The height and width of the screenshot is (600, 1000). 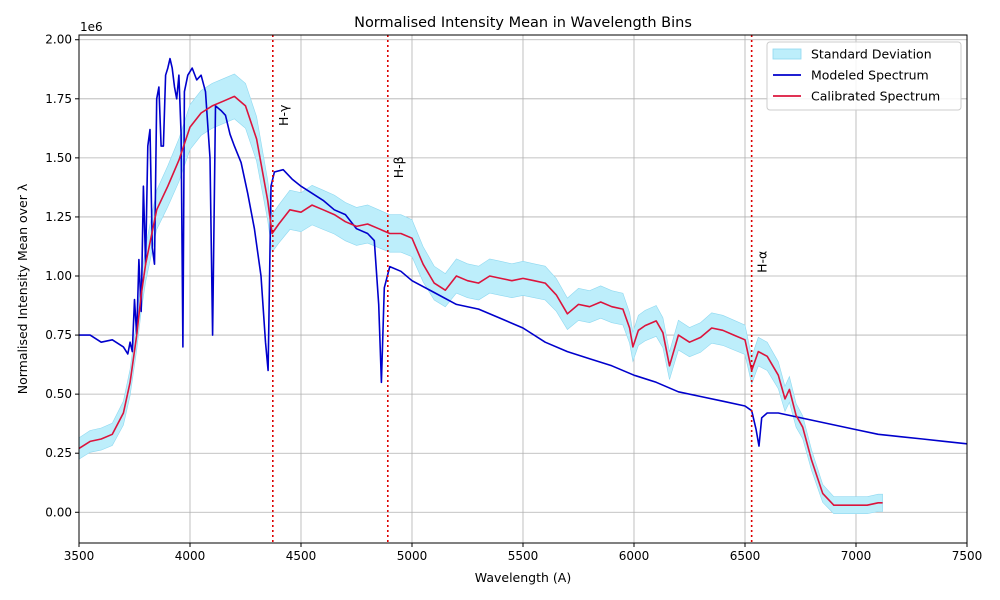 What do you see at coordinates (58, 40) in the screenshot?
I see `y-tick-label: 2.00` at bounding box center [58, 40].